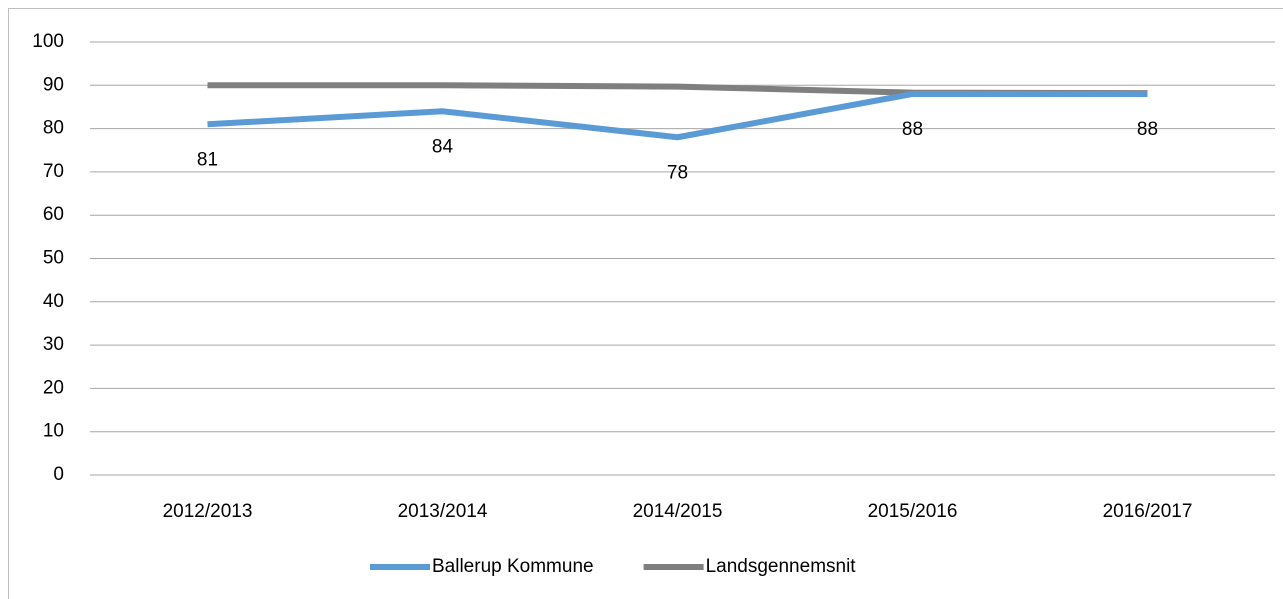 The height and width of the screenshot is (599, 1283). I want to click on y-tick-label: 40, so click(53, 301).